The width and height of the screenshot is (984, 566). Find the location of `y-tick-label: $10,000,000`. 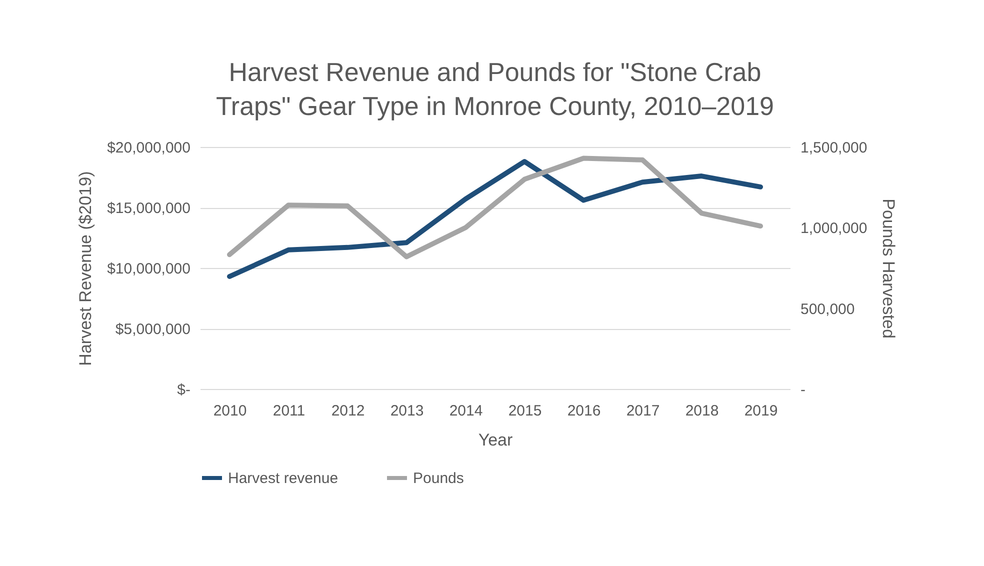

y-tick-label: $10,000,000 is located at coordinates (148, 269).